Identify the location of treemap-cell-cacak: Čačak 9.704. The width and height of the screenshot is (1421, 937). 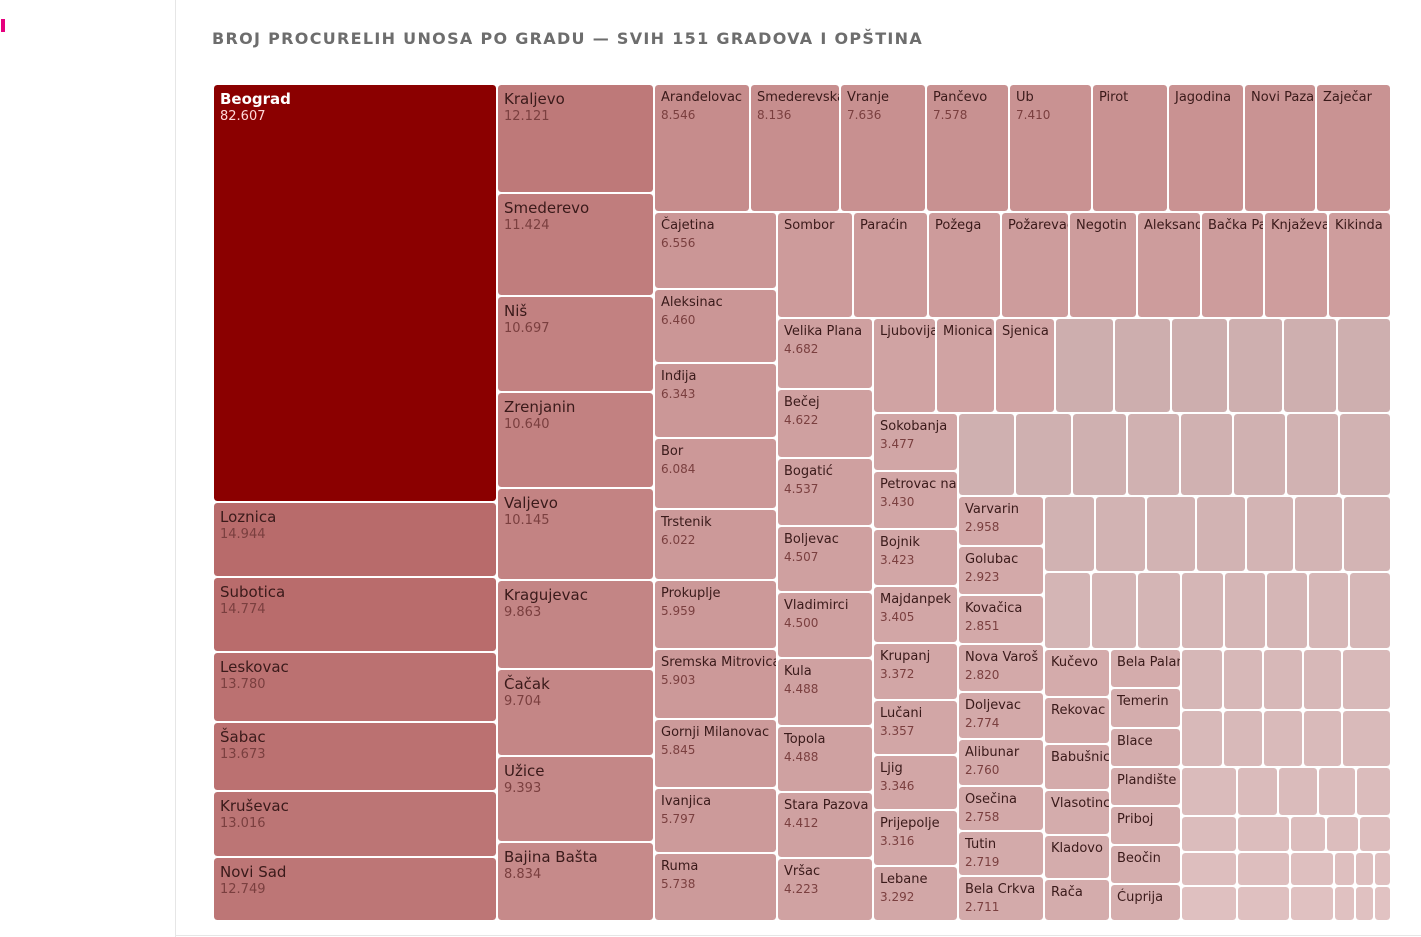
(575, 712).